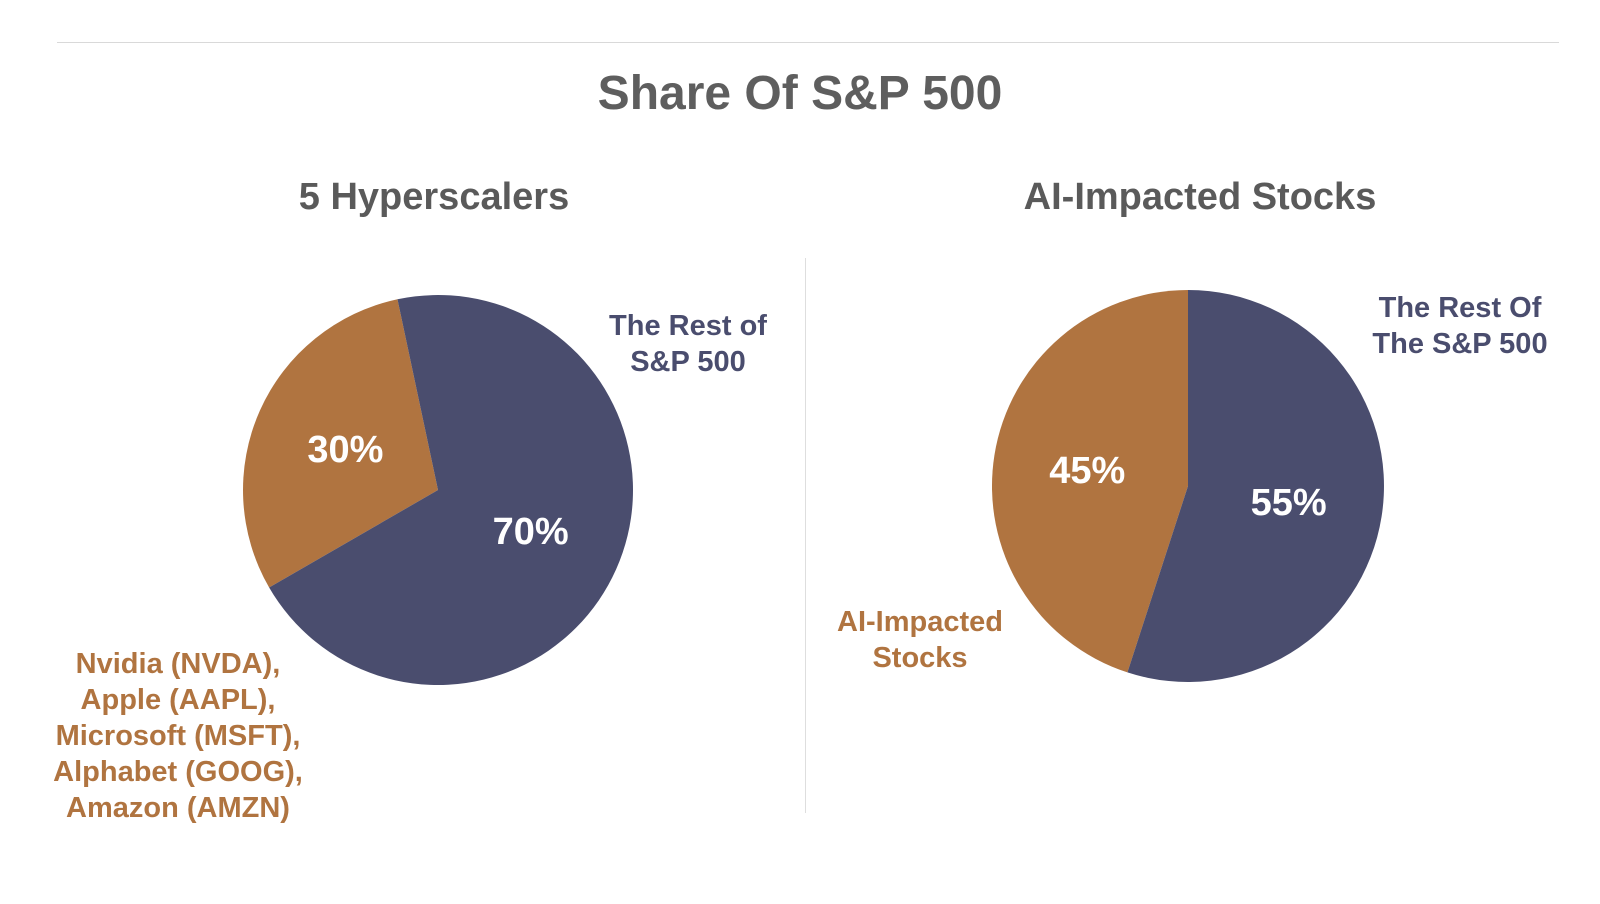  I want to click on label-line: Amazon (AMZN), so click(178, 808).